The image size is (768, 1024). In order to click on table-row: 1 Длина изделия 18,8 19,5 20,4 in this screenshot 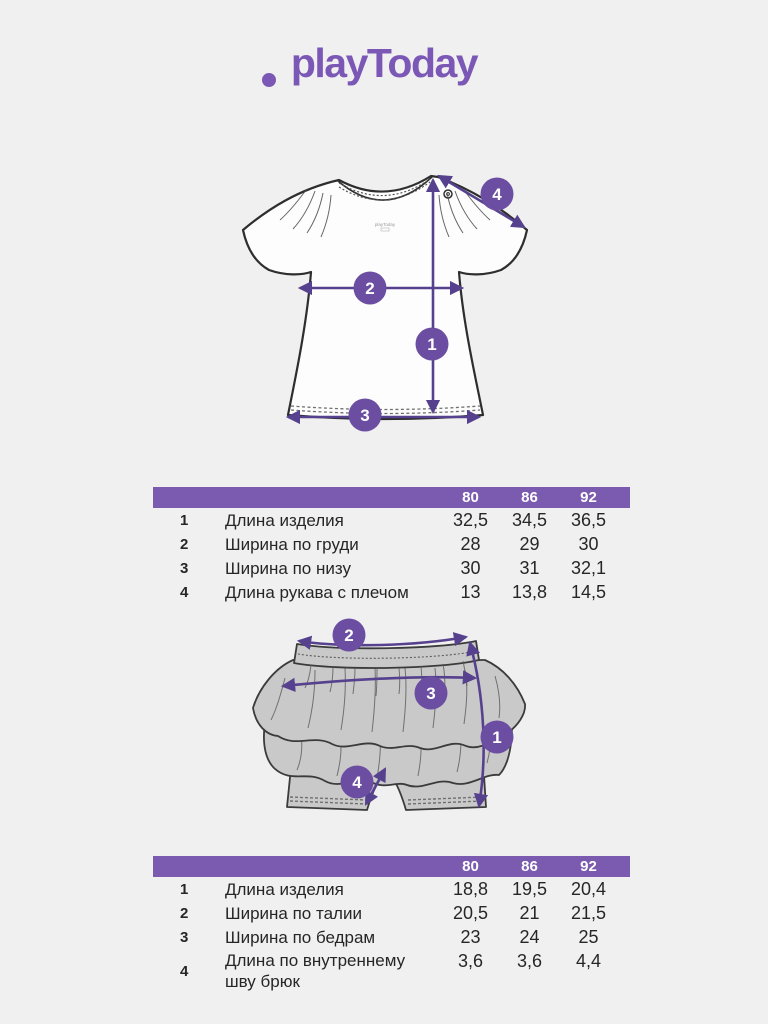, I will do `click(393, 889)`.